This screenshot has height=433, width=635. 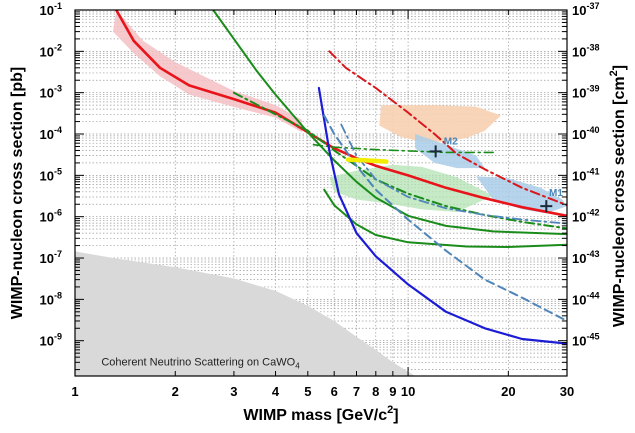 I want to click on x-tick-label: 9, so click(x=392, y=391).